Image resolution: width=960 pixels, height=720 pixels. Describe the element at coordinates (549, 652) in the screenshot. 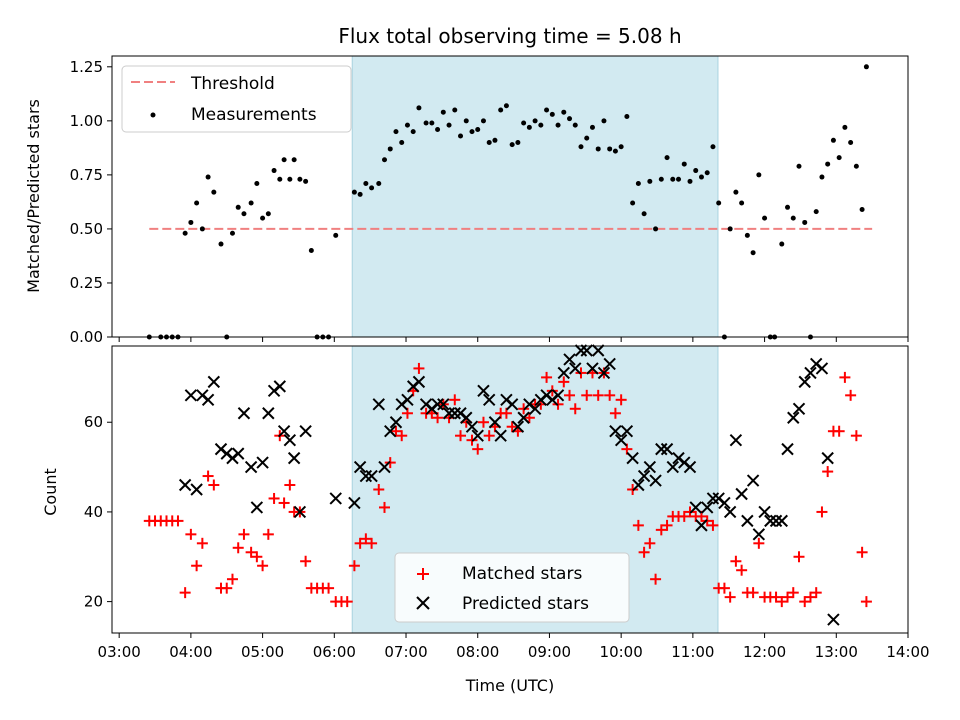

I see `x-tick-label-6: 09:00` at that location.